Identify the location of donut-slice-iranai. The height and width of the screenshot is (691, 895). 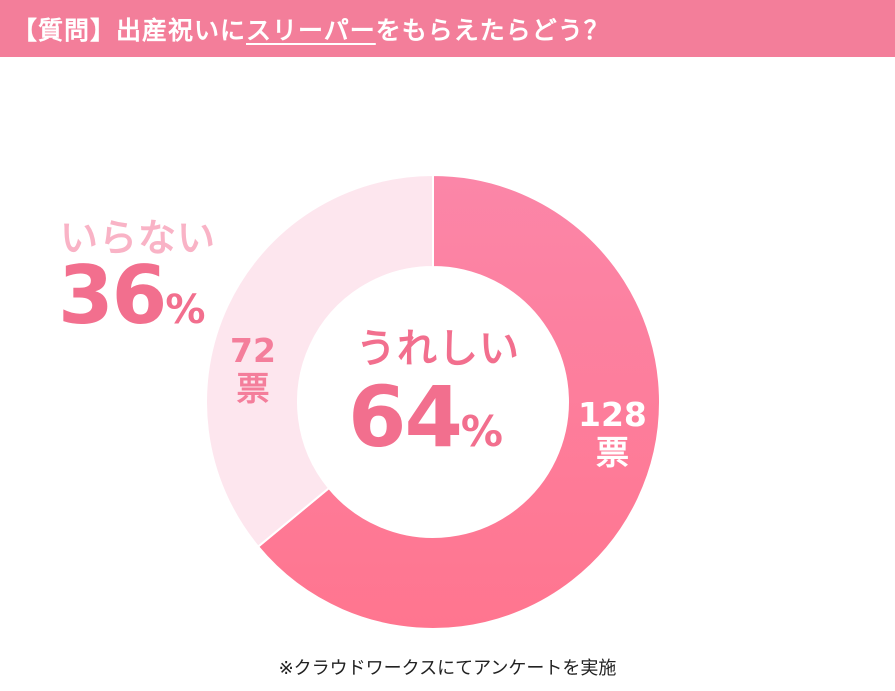
(319, 361).